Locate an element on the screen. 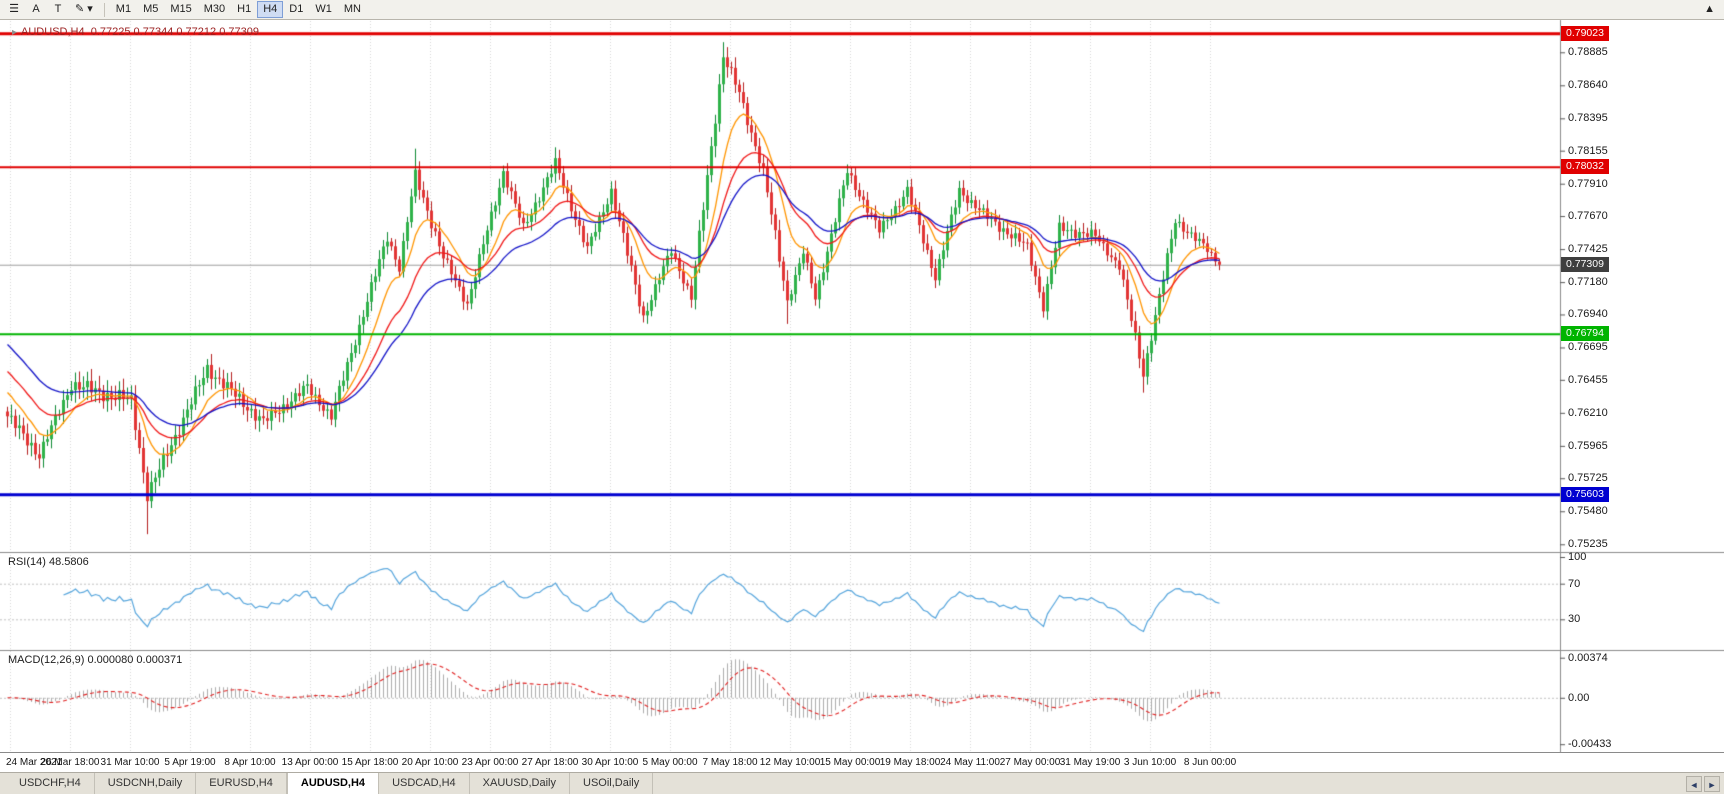  time-axis-label: 15 May 00:00 is located at coordinates (850, 762).